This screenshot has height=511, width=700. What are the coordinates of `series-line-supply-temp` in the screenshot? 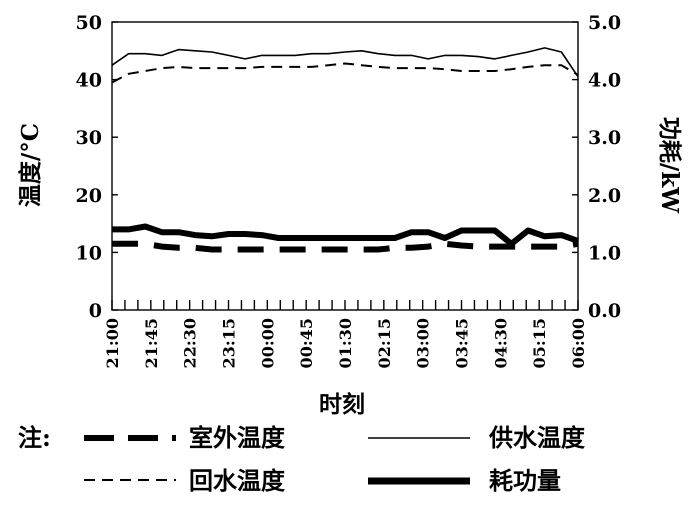 It's located at (345, 62).